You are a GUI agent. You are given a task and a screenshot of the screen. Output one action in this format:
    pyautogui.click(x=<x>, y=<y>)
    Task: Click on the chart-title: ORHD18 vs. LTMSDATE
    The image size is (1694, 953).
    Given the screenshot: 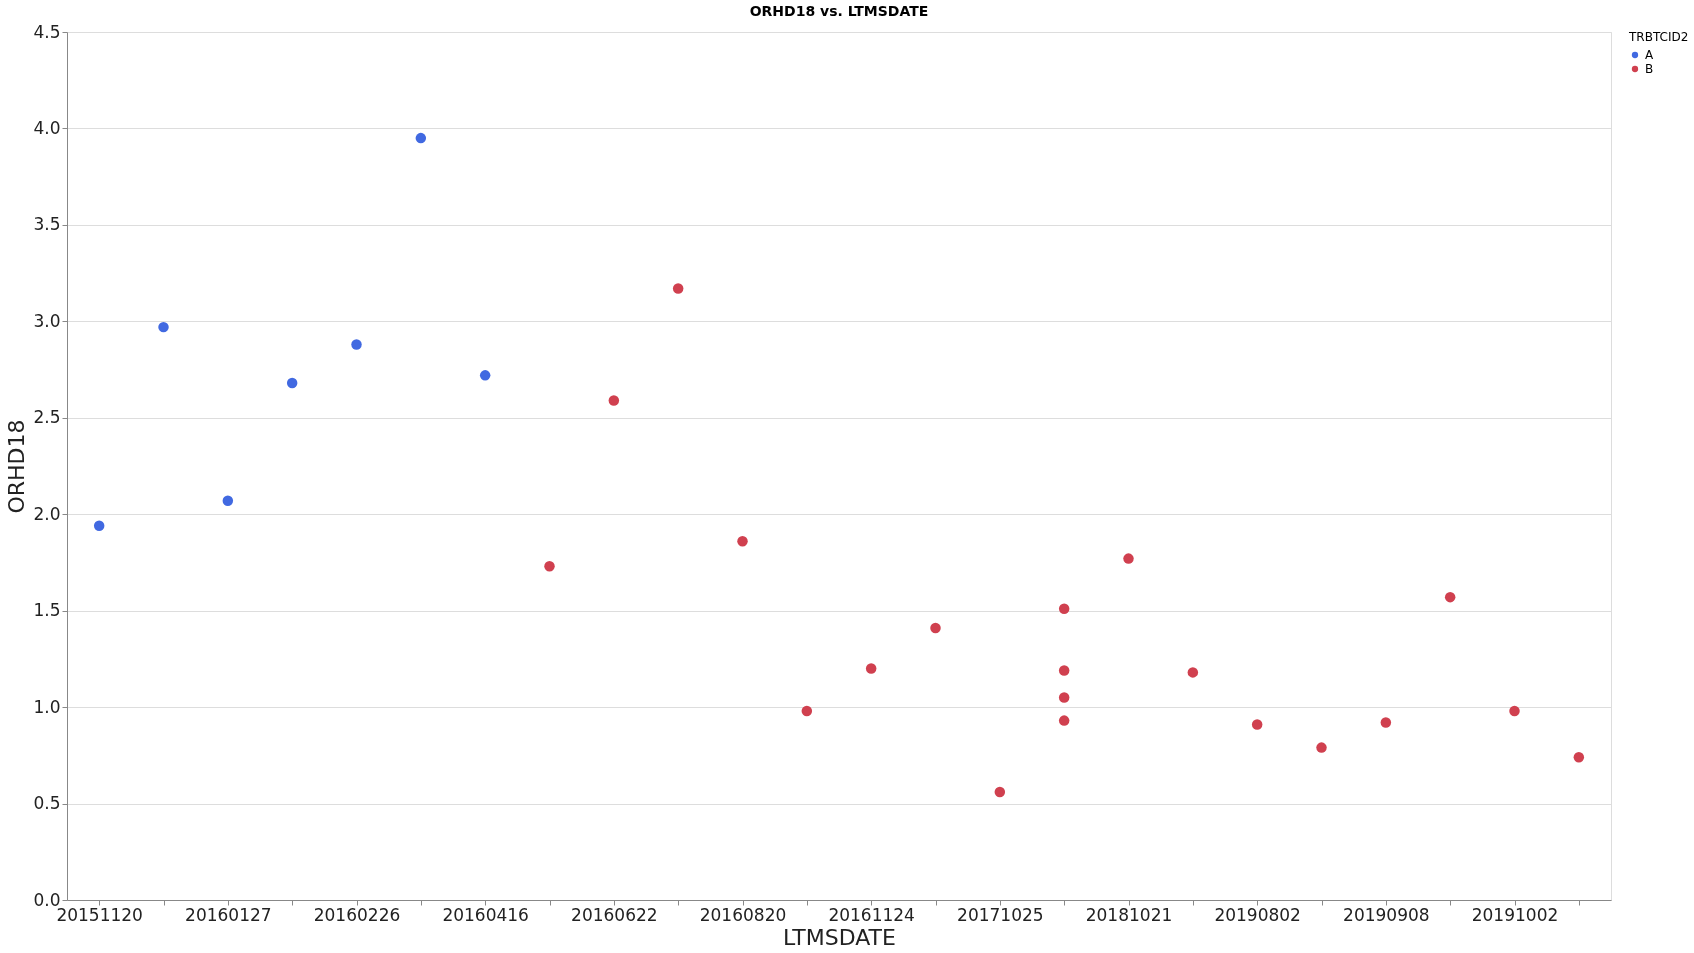 What is the action you would take?
    pyautogui.click(x=839, y=11)
    